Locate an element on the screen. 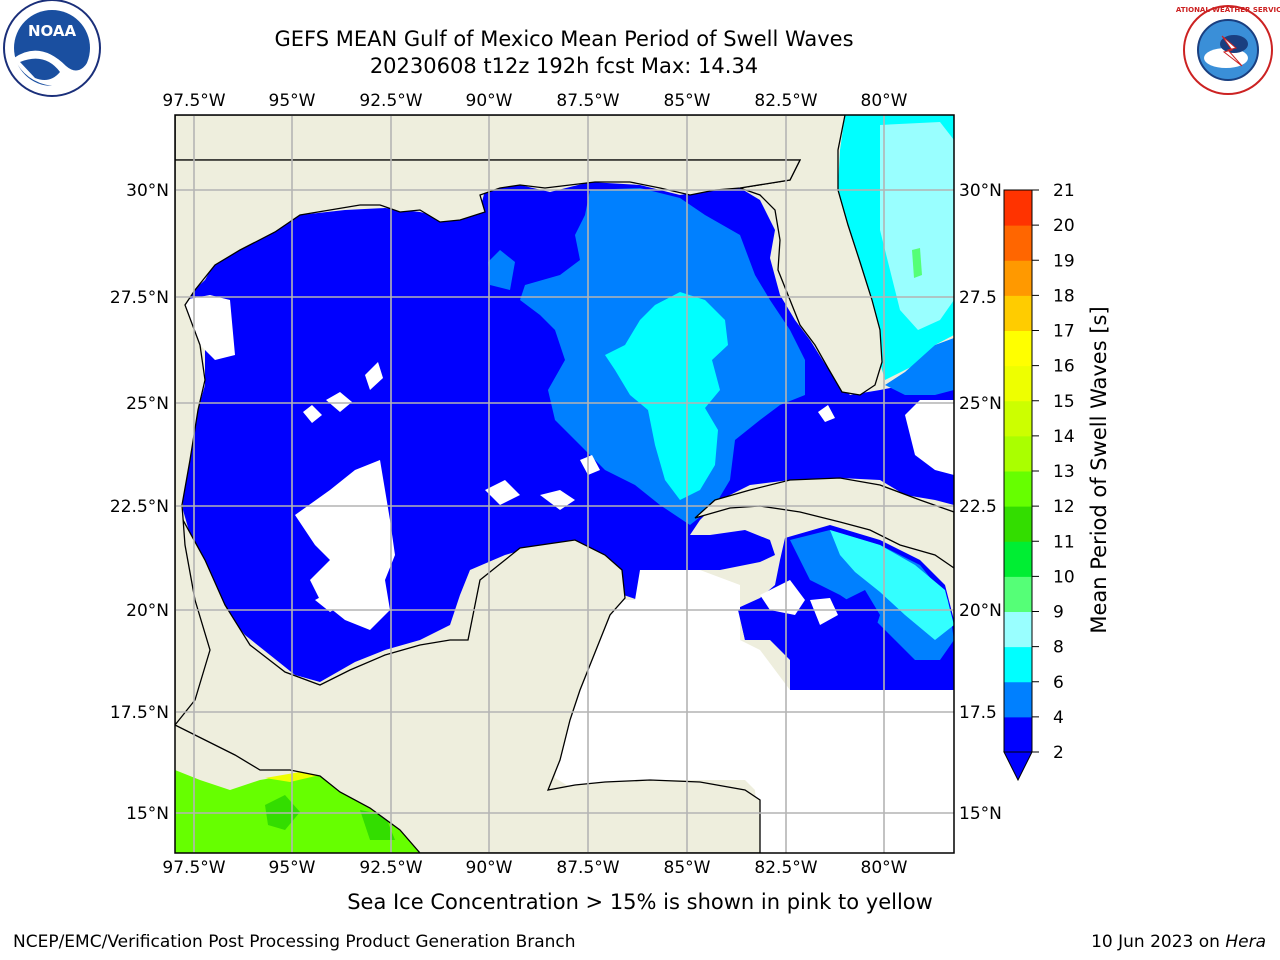  colorbar-tick-label: 21 is located at coordinates (1064, 191).